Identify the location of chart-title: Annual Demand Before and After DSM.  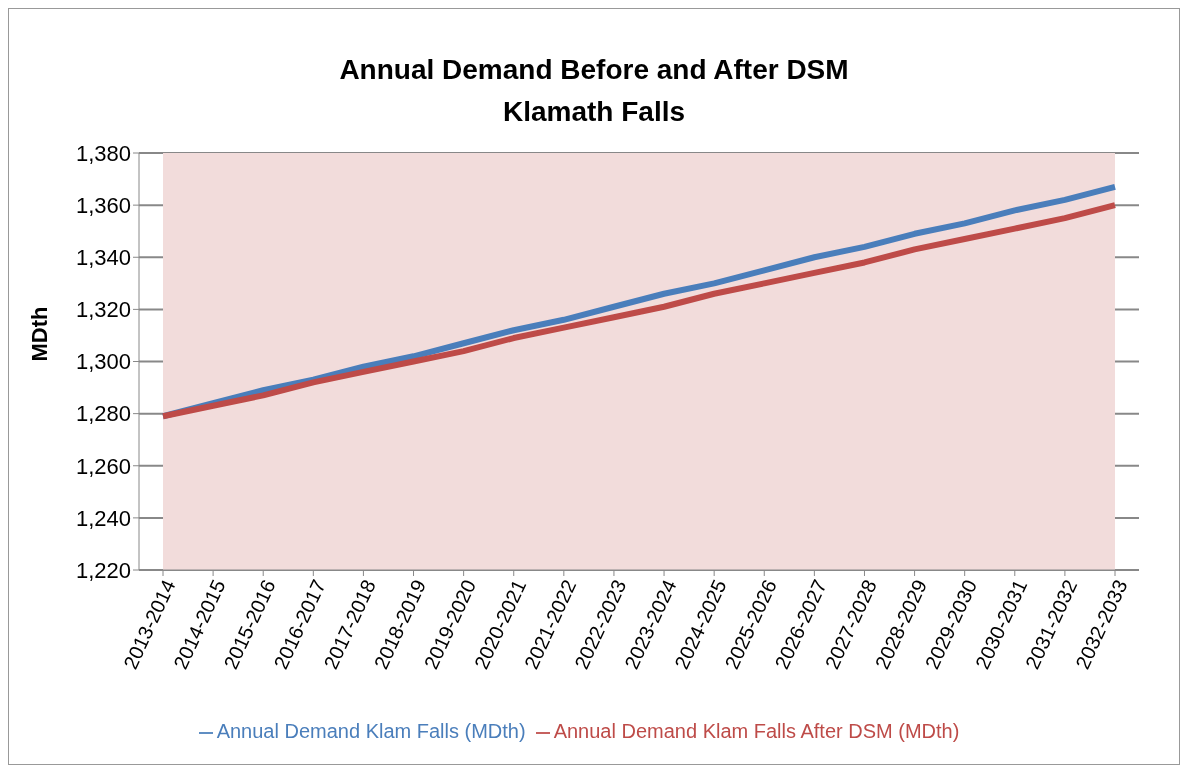
(594, 70).